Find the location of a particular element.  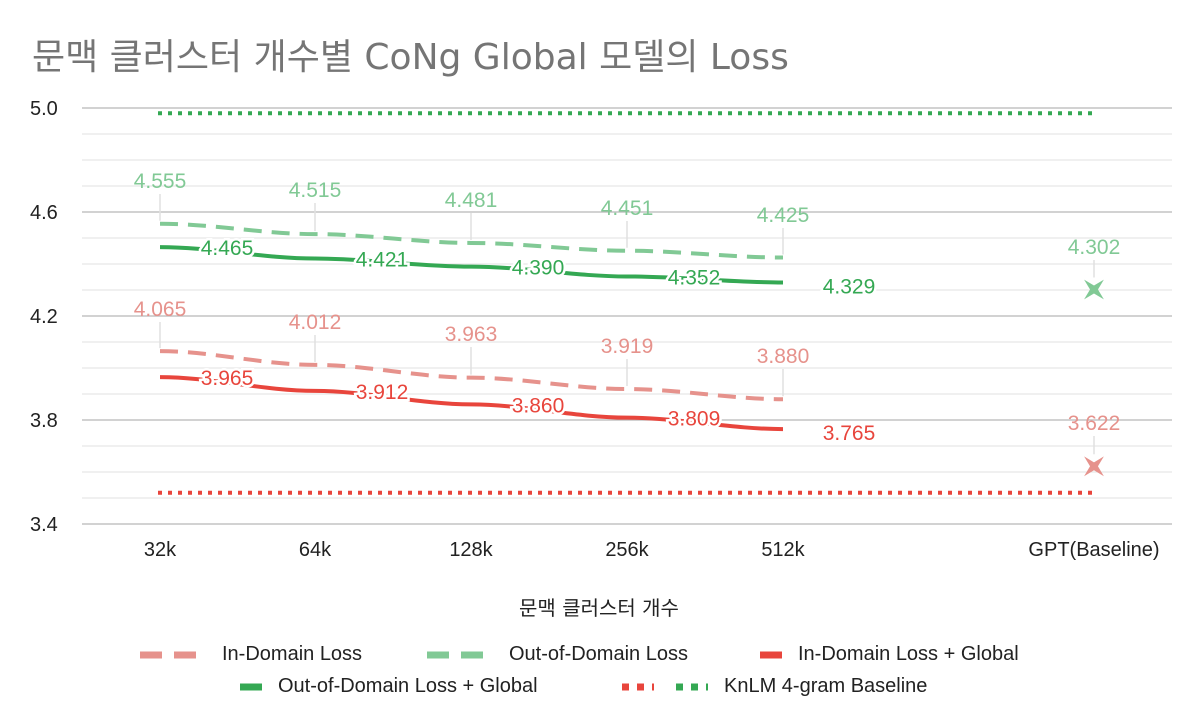

out-of-domain-loss-line is located at coordinates (471, 240).